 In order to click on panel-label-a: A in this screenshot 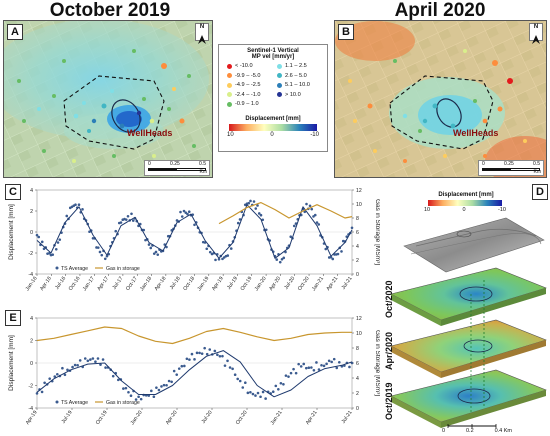, I will do `click(15, 32)`.